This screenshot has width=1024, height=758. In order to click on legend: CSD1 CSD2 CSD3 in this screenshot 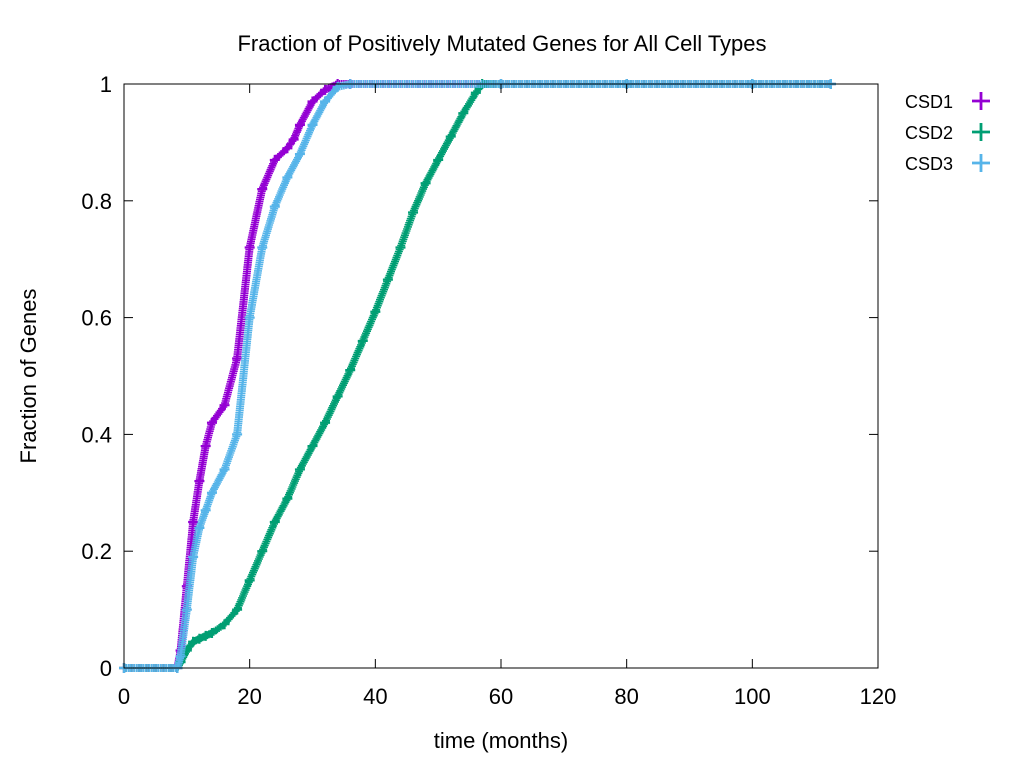, I will do `click(947, 133)`.